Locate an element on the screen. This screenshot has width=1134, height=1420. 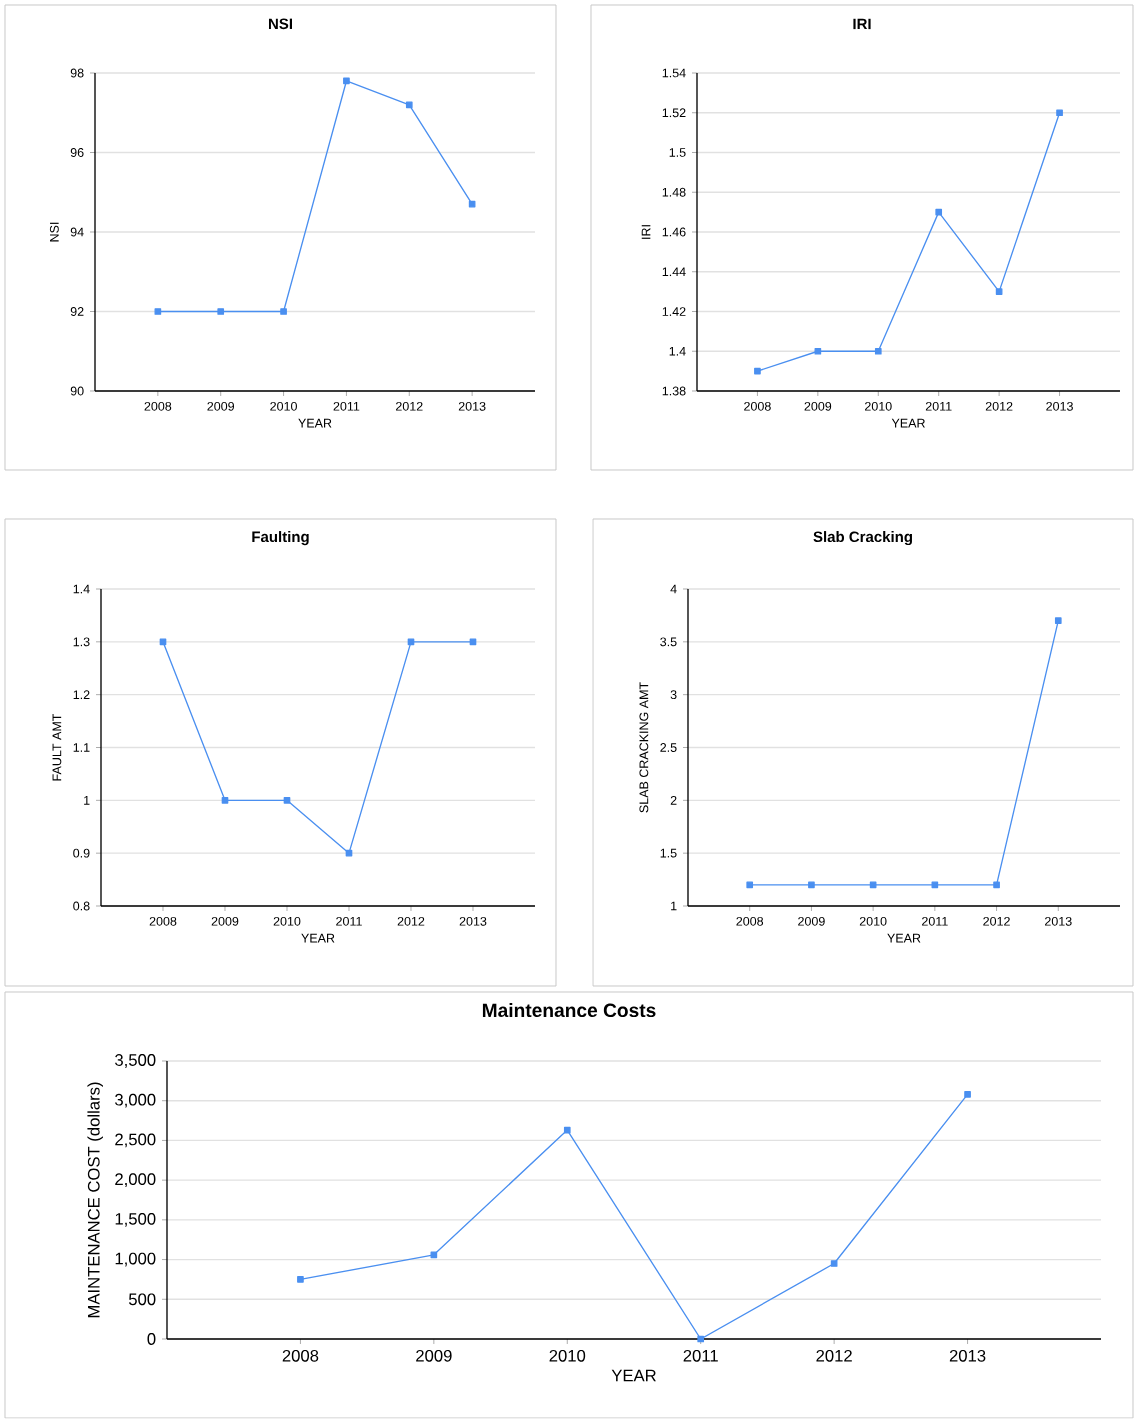
y-axis-title: MAINTENANCE COST (dollars) is located at coordinates (95, 1200).